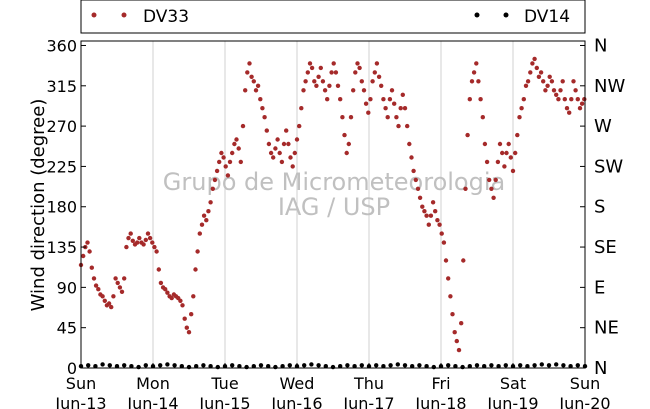 The height and width of the screenshot is (409, 650). I want to click on x-tick-date-label: Jun-16, so click(296, 401).